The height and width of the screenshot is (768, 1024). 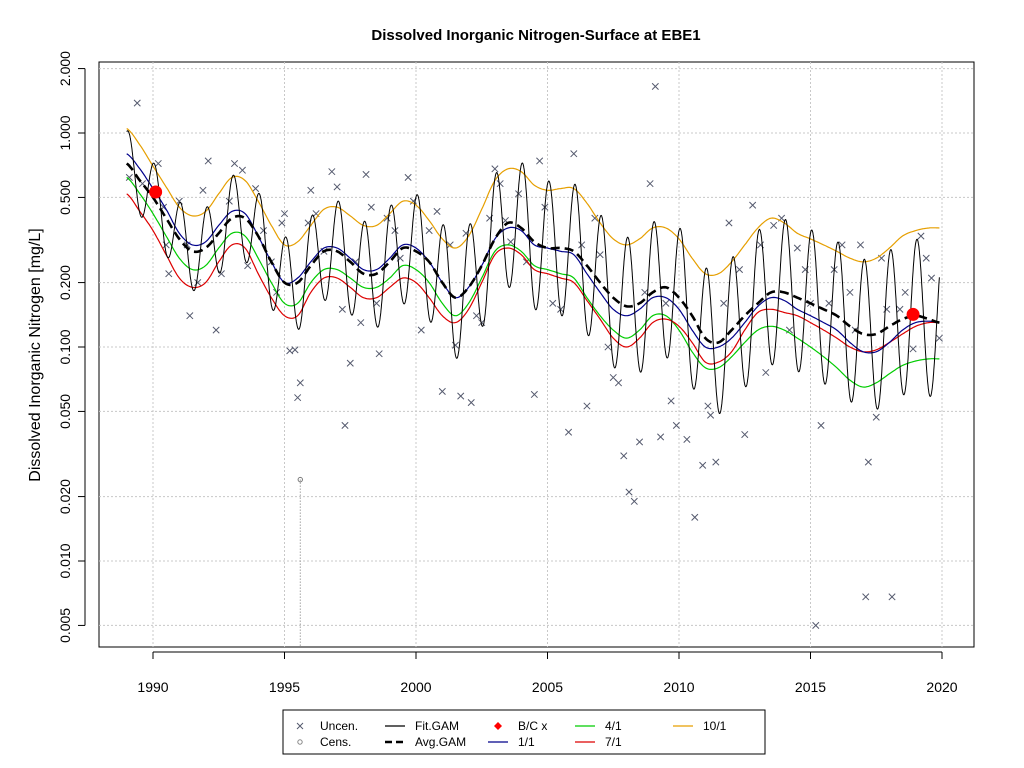 What do you see at coordinates (152, 687) in the screenshot?
I see `x-tick-label: 1990` at bounding box center [152, 687].